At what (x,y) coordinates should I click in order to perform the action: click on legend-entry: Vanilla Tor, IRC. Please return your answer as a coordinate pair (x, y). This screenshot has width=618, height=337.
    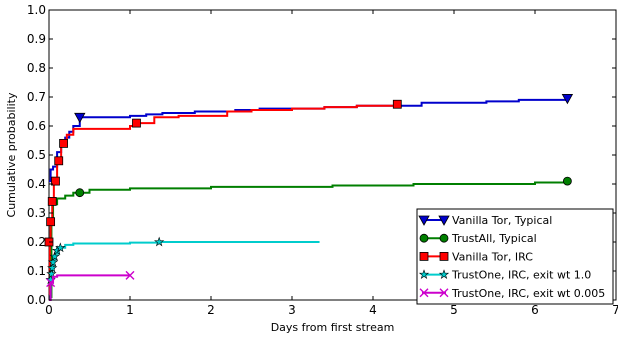
    Looking at the image, I should click on (476, 256).